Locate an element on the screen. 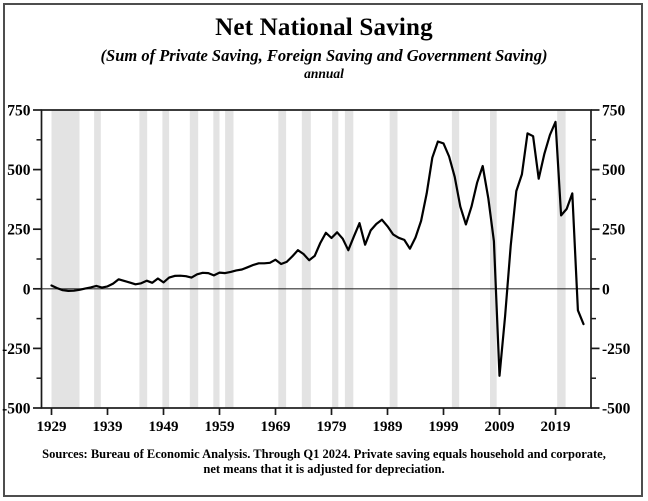 This screenshot has width=648, height=501. x-axis-label: 1949 is located at coordinates (164, 427).